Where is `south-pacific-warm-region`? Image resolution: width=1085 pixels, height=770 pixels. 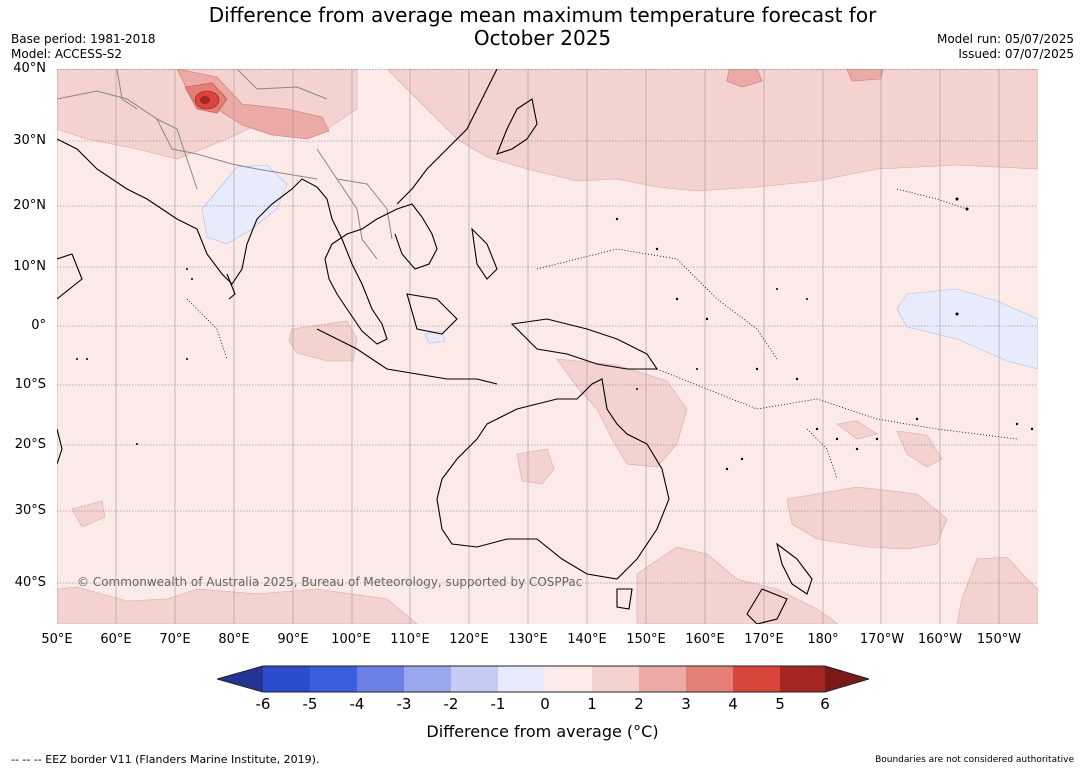 south-pacific-warm-region is located at coordinates (867, 518).